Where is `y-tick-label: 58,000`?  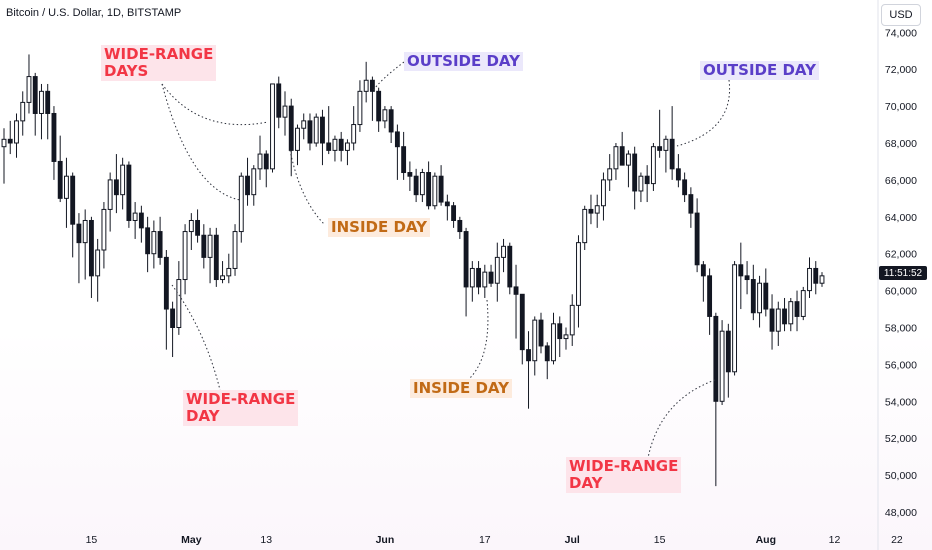
y-tick-label: 58,000 is located at coordinates (901, 329).